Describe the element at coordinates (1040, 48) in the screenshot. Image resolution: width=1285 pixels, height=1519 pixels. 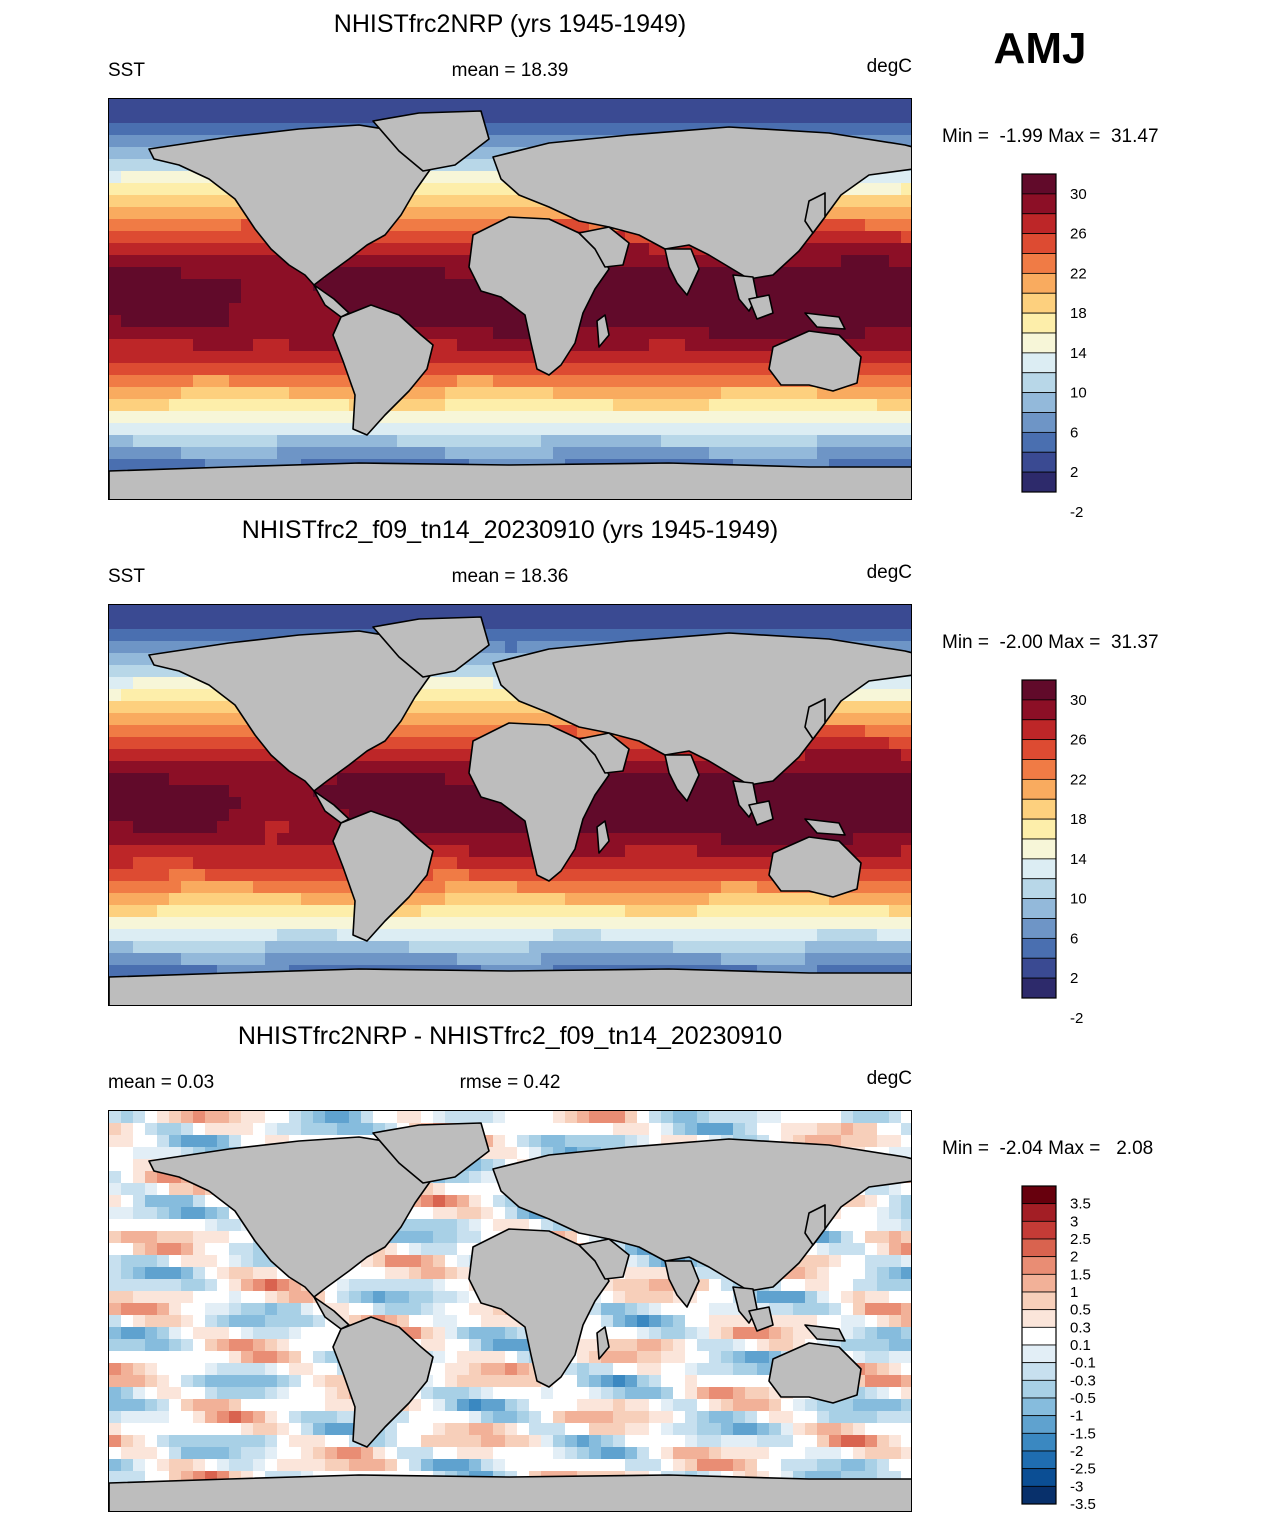
I see `season-label: AMJ` at that location.